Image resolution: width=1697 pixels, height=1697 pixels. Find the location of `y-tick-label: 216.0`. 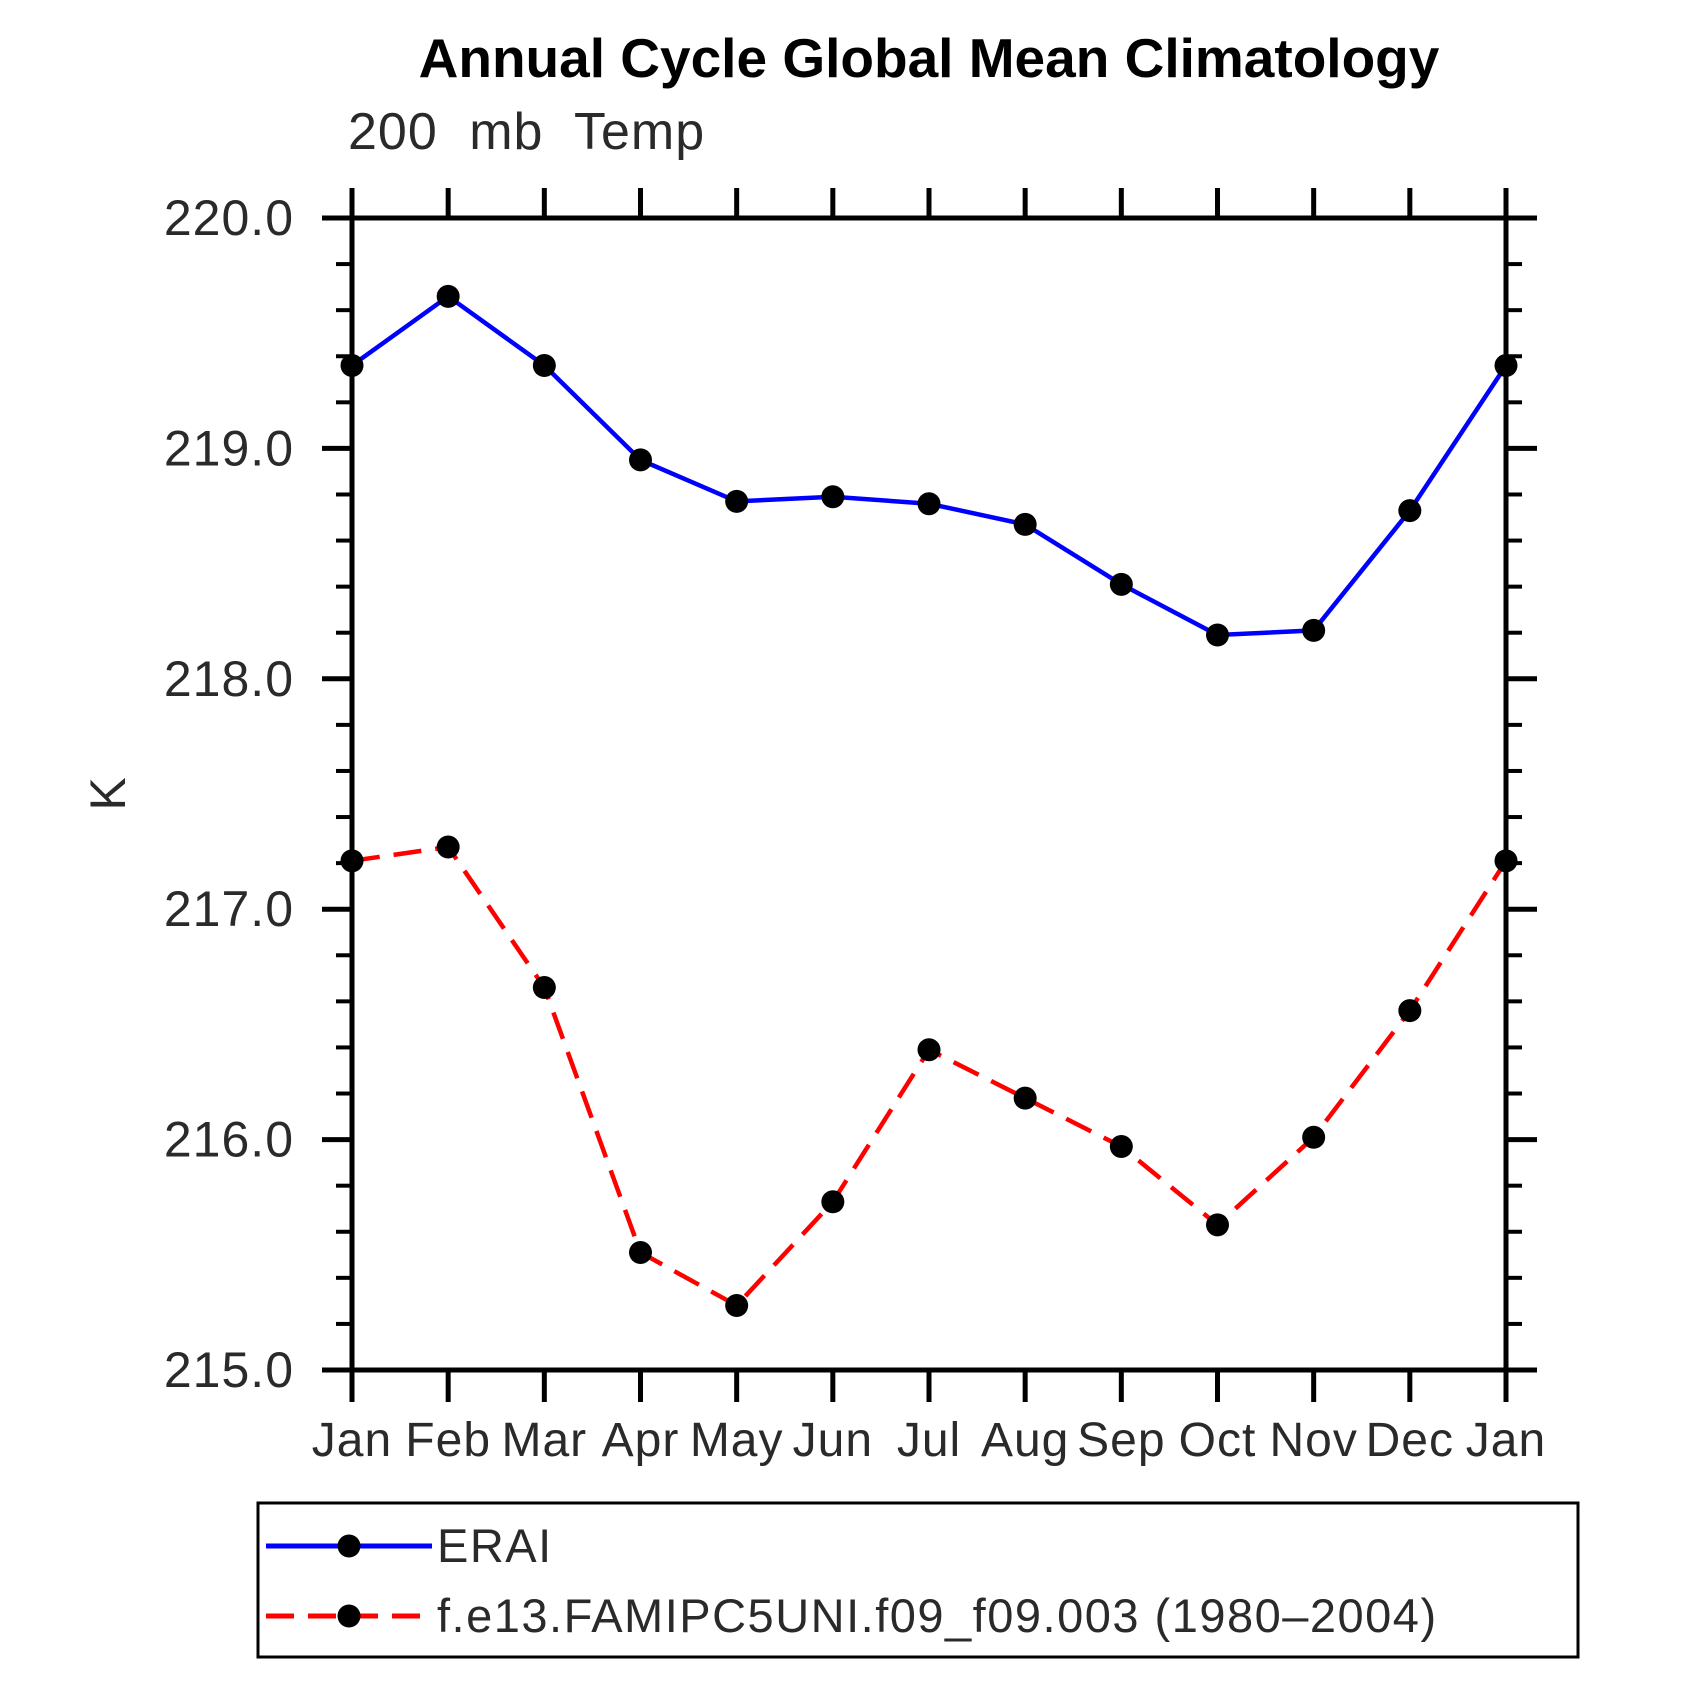

y-tick-label: 216.0 is located at coordinates (229, 1140).